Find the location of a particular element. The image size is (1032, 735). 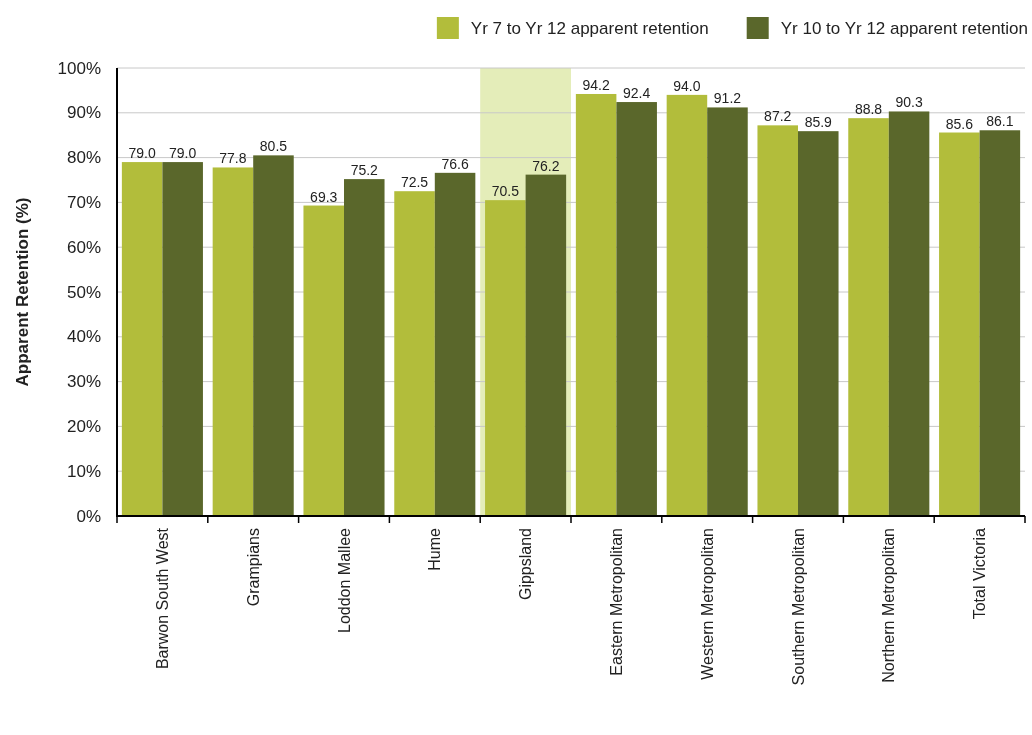

data-label: 88.8 is located at coordinates (868, 109).